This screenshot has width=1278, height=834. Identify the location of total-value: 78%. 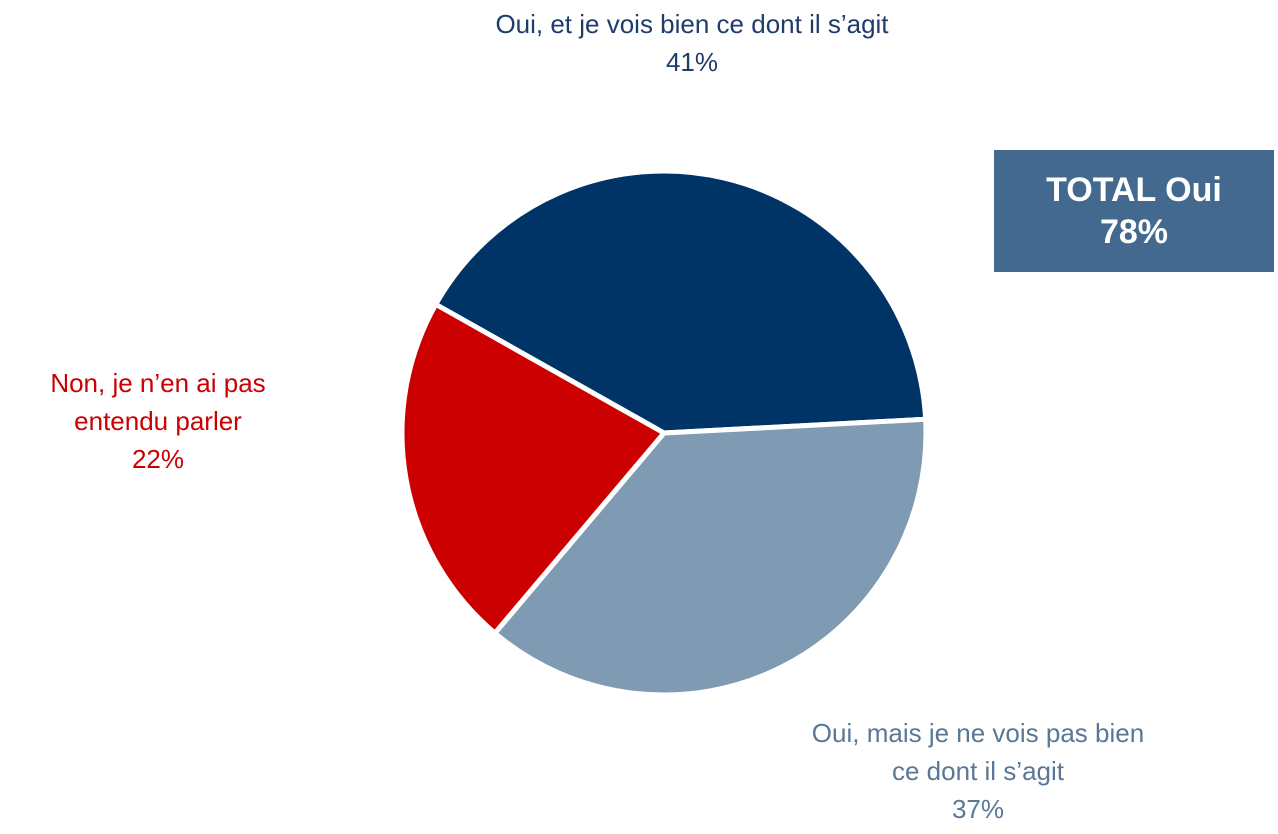
(1134, 232).